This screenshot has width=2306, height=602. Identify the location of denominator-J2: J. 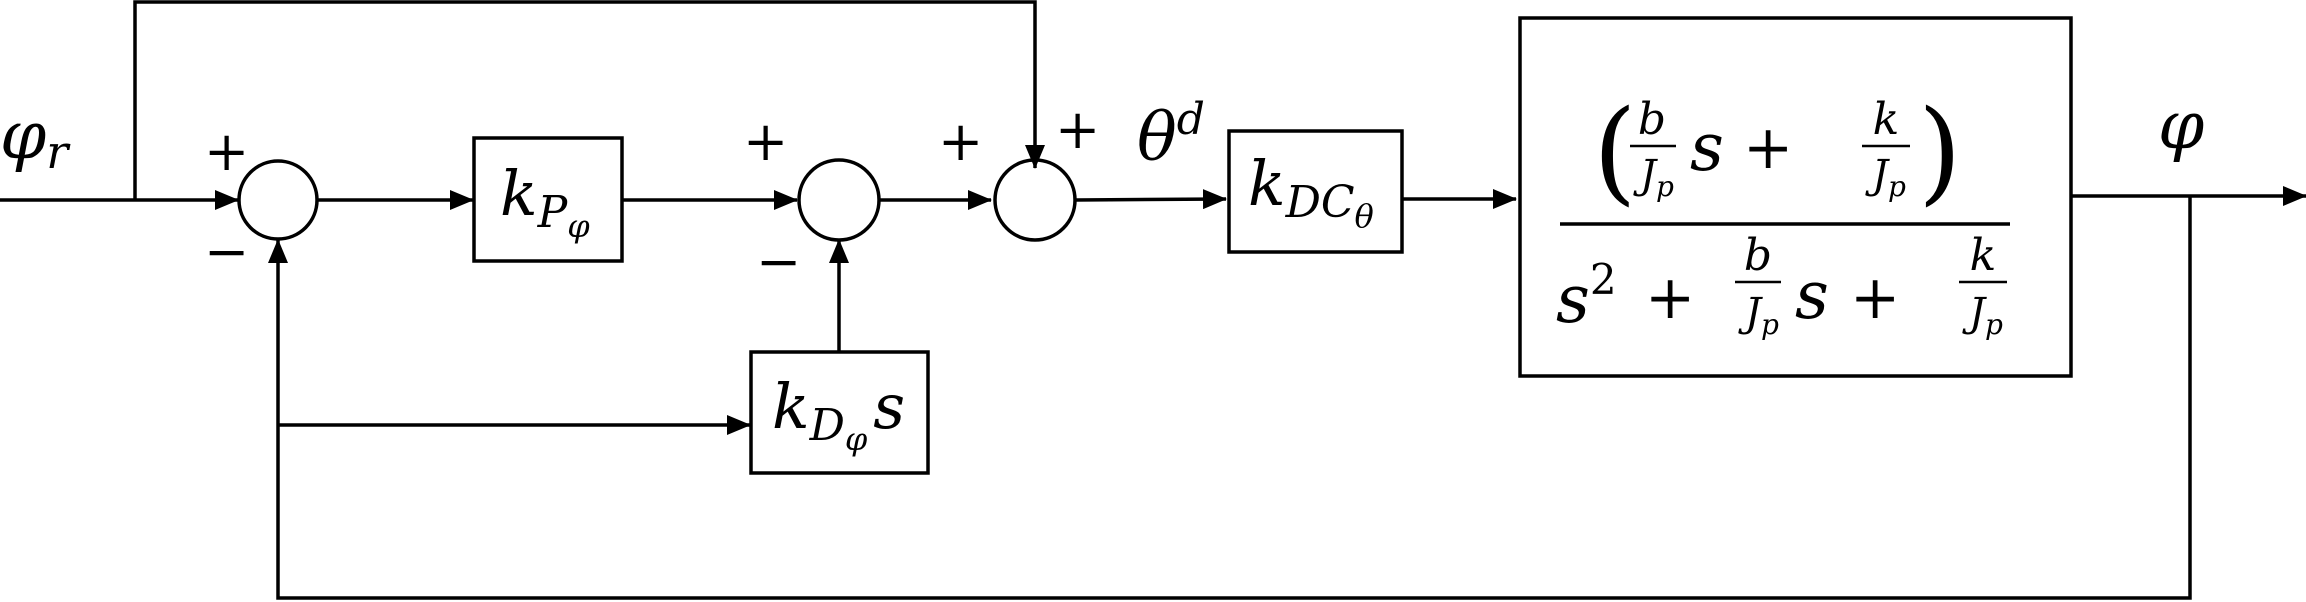
(1974, 313).